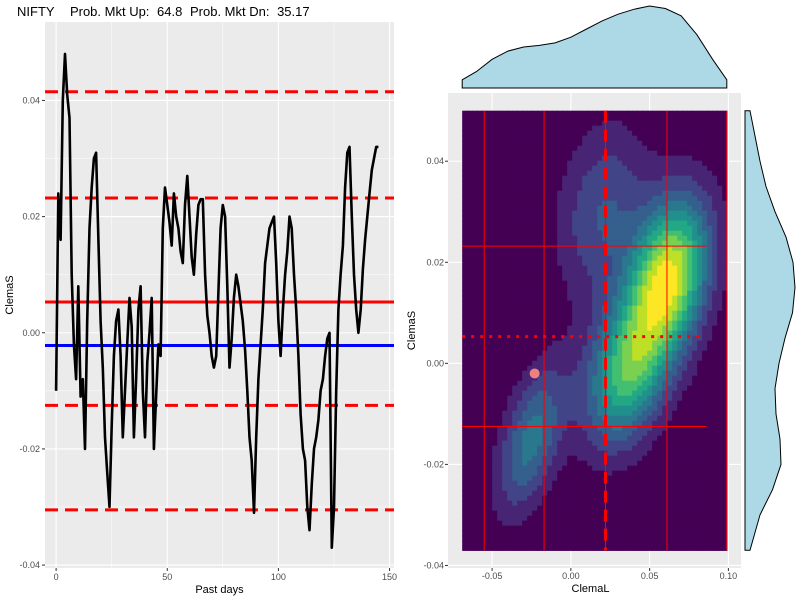 Image resolution: width=800 pixels, height=600 pixels. What do you see at coordinates (571, 576) in the screenshot?
I see `x-tick-label: 0.00` at bounding box center [571, 576].